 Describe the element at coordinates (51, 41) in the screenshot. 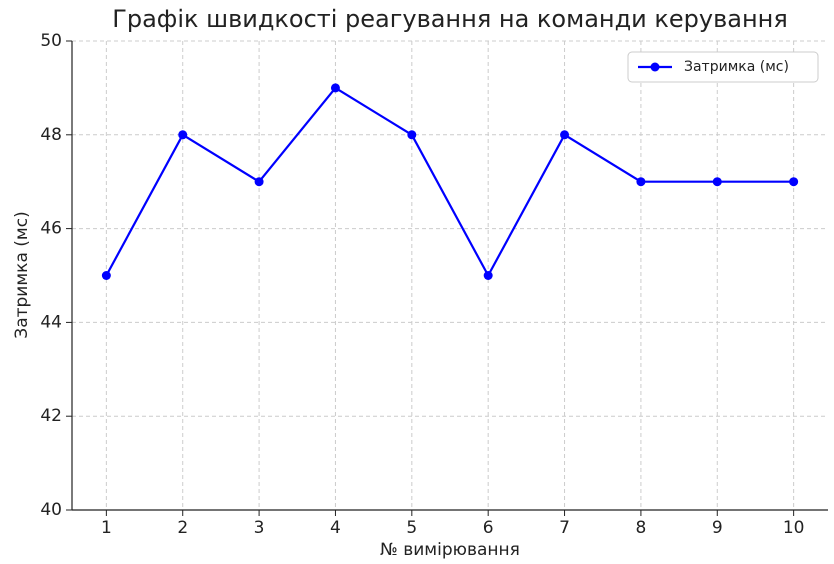

I see `y-tick-label: 50` at that location.